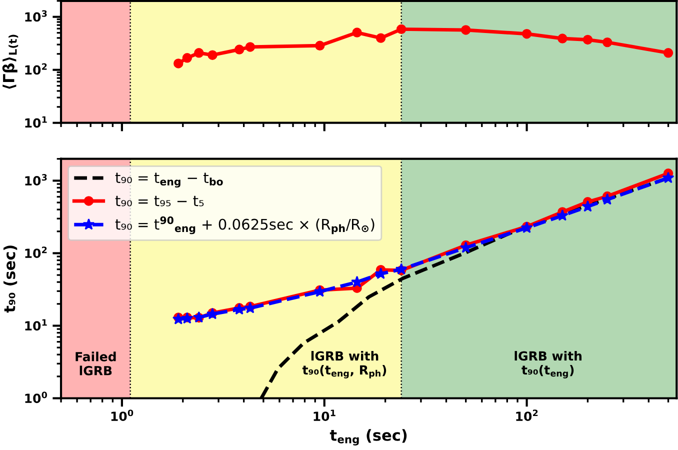 This screenshot has height=450, width=678. What do you see at coordinates (244, 225) in the screenshot?
I see `legend-label: t₉₀ = t$^{90}$$_{eng}$ + 0.0625sec × (R$_{ph}$/R$_{⊙}$)` at bounding box center [244, 225].